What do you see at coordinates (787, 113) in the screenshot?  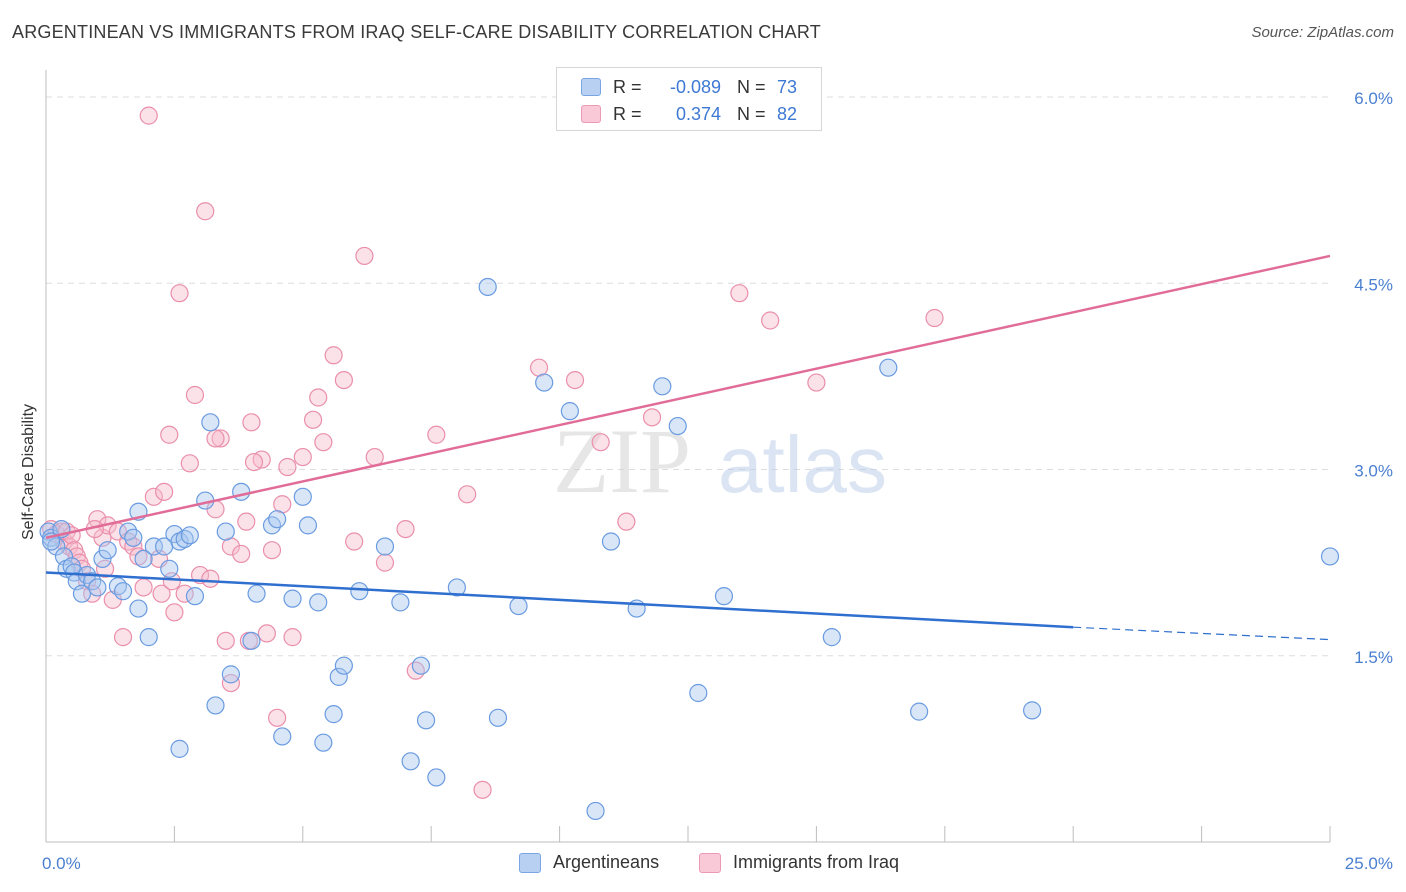 I see `legend-n-value: 82` at bounding box center [787, 113].